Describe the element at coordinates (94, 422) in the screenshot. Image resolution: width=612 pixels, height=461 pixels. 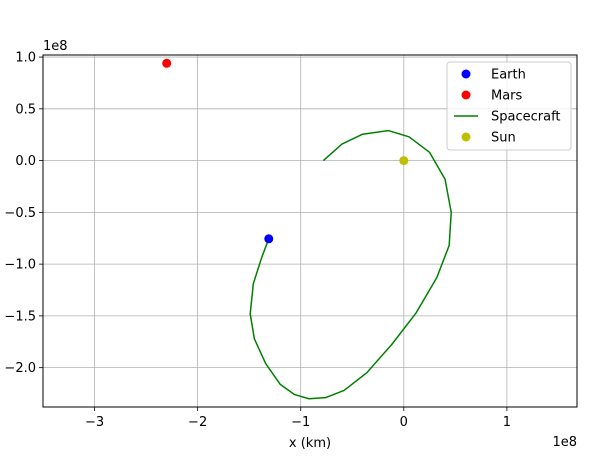
I see `x-tick-label: −3` at that location.